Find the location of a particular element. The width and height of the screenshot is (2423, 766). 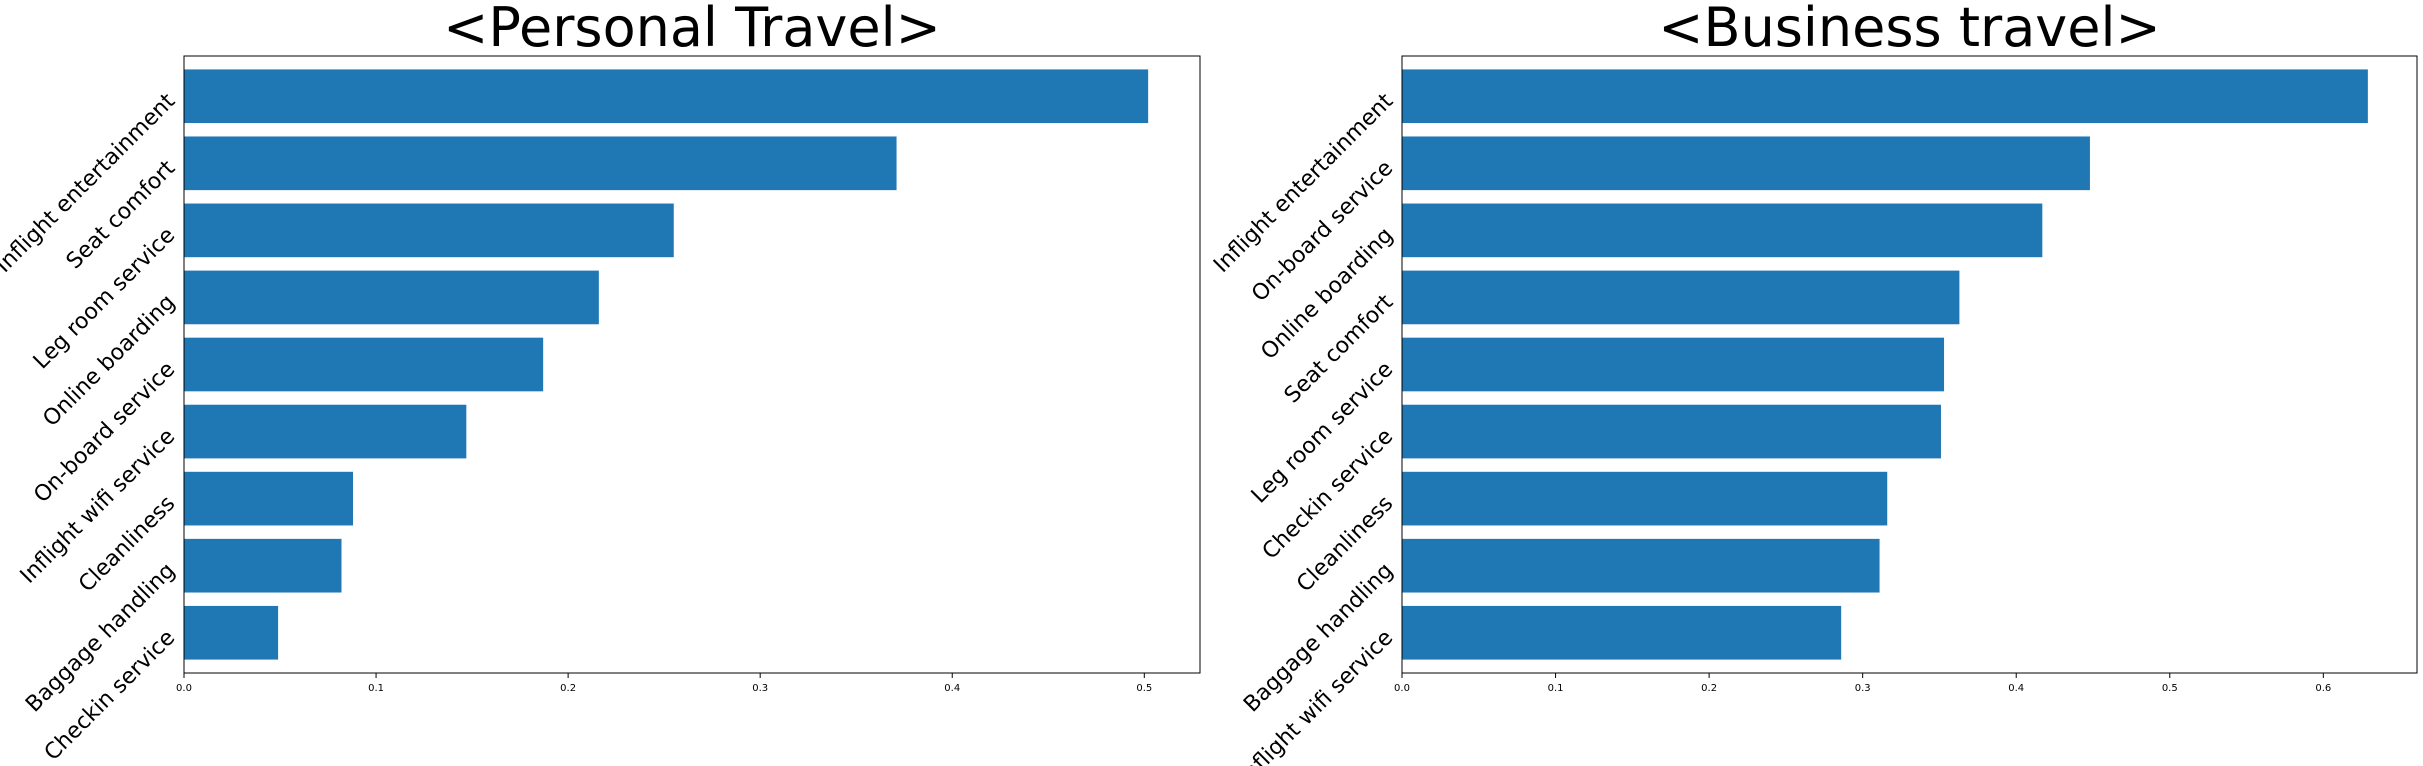

chart-title-personal-travel: <Personal Travel> is located at coordinates (692, 29).